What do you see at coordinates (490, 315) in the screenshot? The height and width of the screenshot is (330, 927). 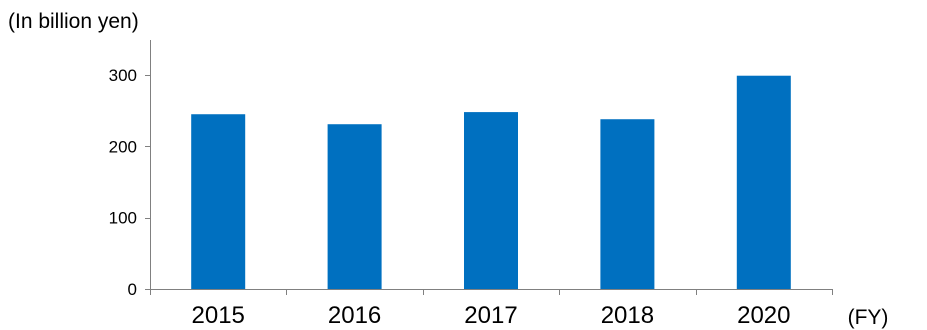 I see `x-category-label: 2017` at bounding box center [490, 315].